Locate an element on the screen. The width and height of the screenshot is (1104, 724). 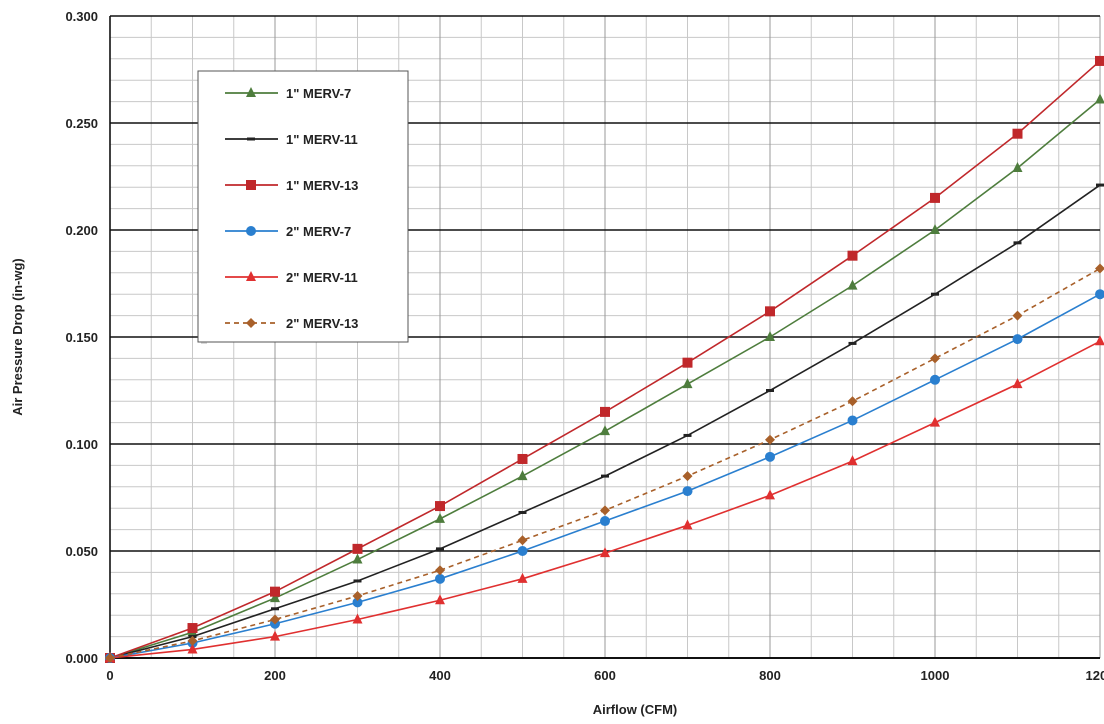
y-axis-title: Air Pressure Drop (in-wg) is located at coordinates (17, 336).